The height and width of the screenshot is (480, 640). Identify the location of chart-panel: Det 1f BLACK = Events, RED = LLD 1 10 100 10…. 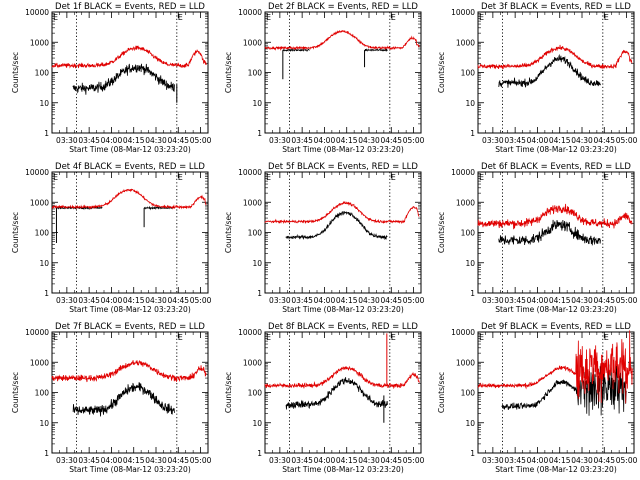
(111, 78).